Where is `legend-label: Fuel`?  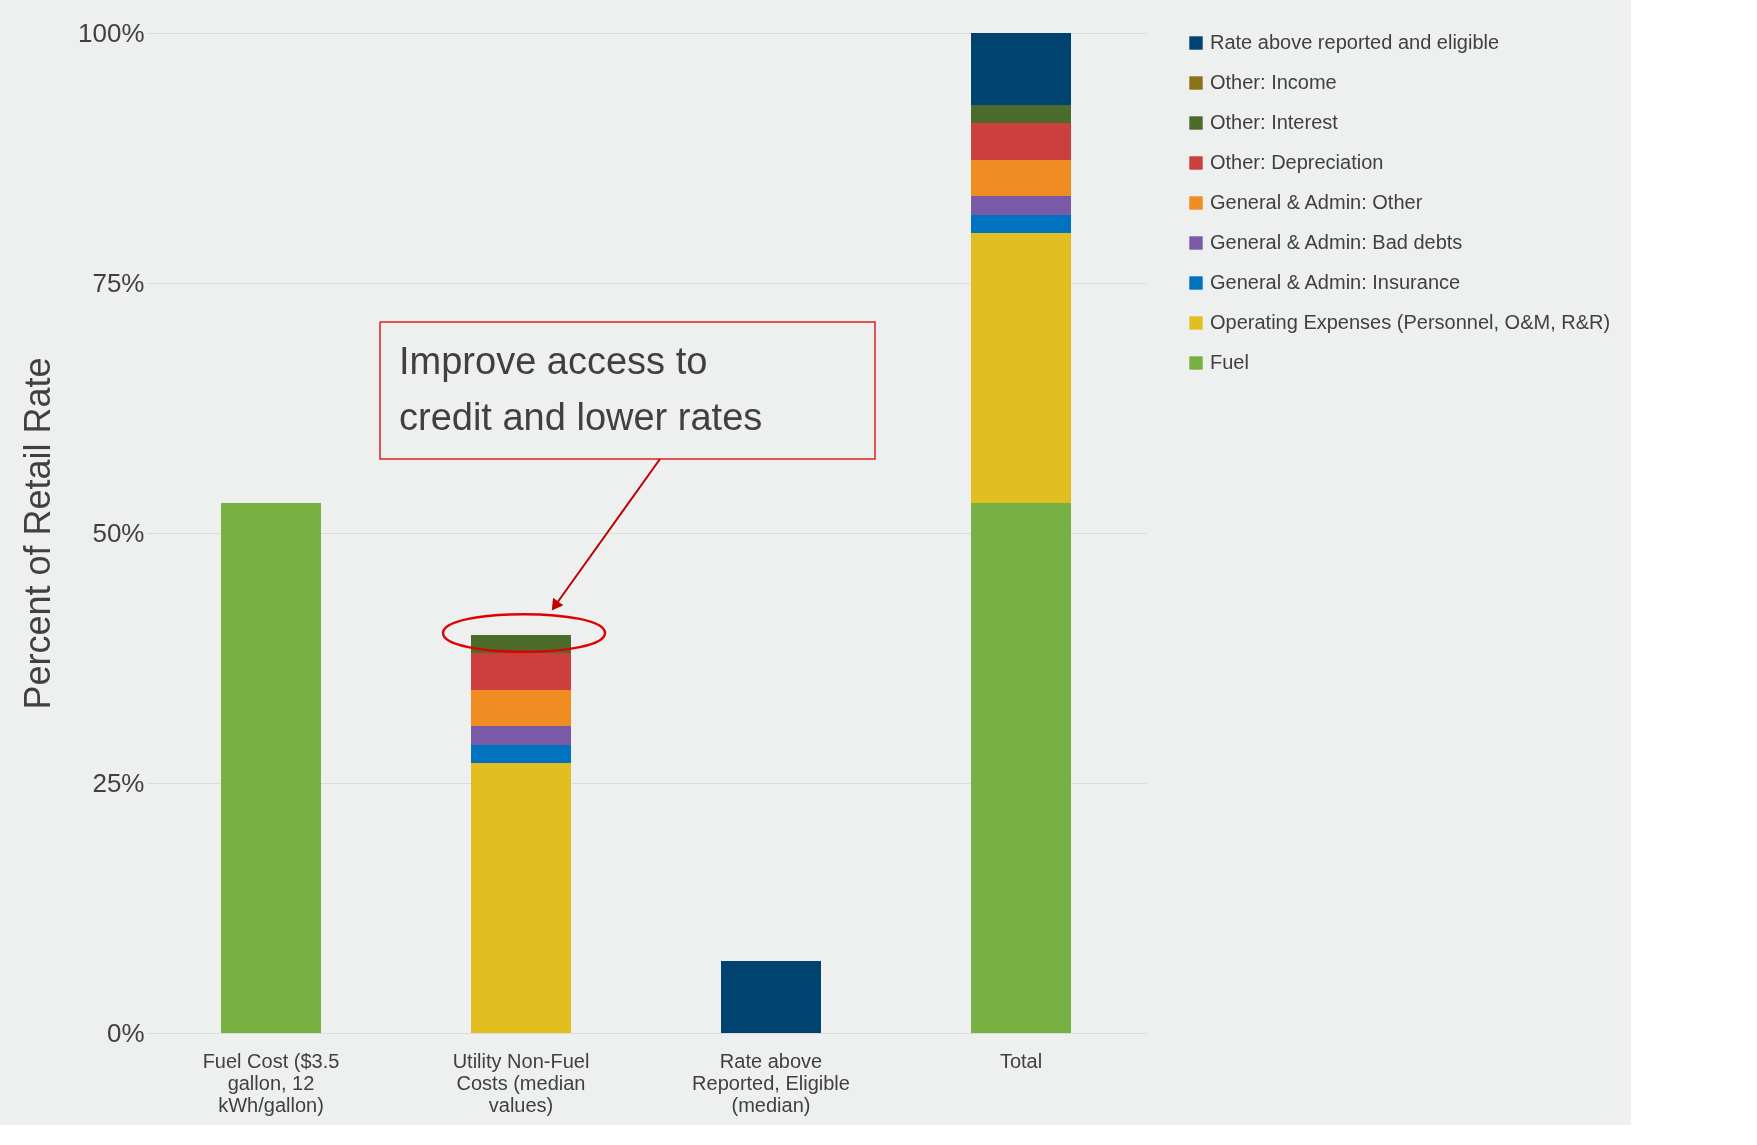
legend-label: Fuel is located at coordinates (1229, 362).